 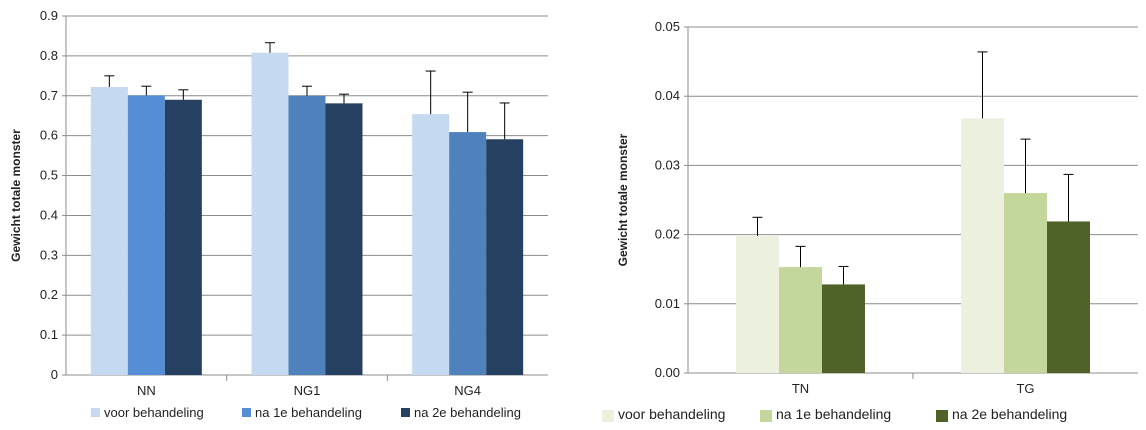 I want to click on x-tick-label: TG, so click(x=1025, y=388).